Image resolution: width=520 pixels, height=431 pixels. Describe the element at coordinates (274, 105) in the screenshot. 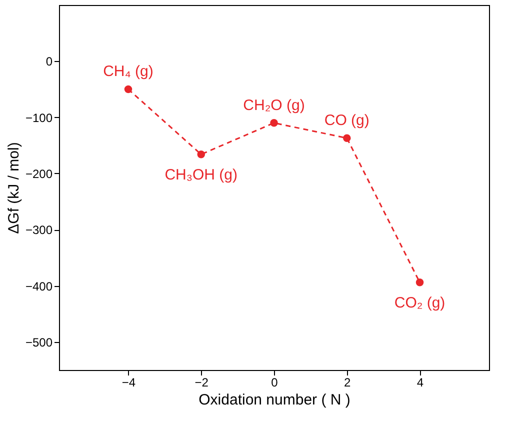

I see `annotation: CH₂O (g)` at that location.